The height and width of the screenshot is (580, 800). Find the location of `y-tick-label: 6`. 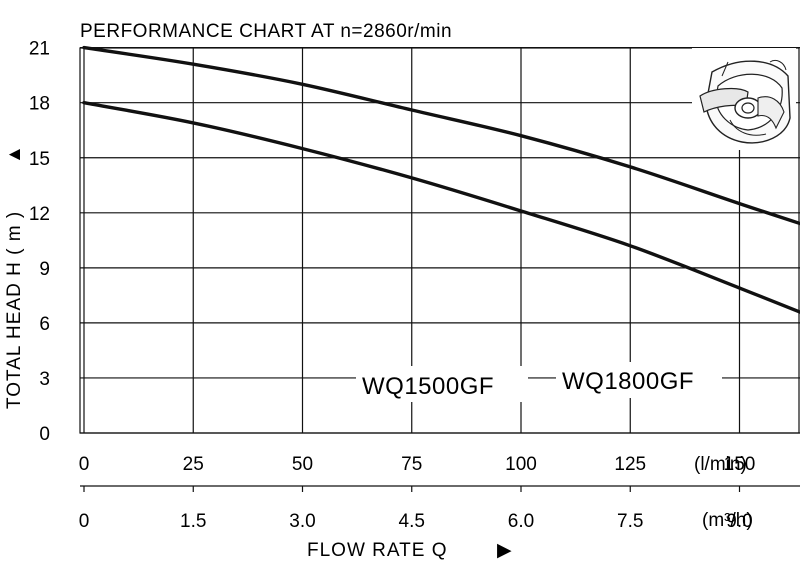

y-tick-label: 6 is located at coordinates (44, 324).